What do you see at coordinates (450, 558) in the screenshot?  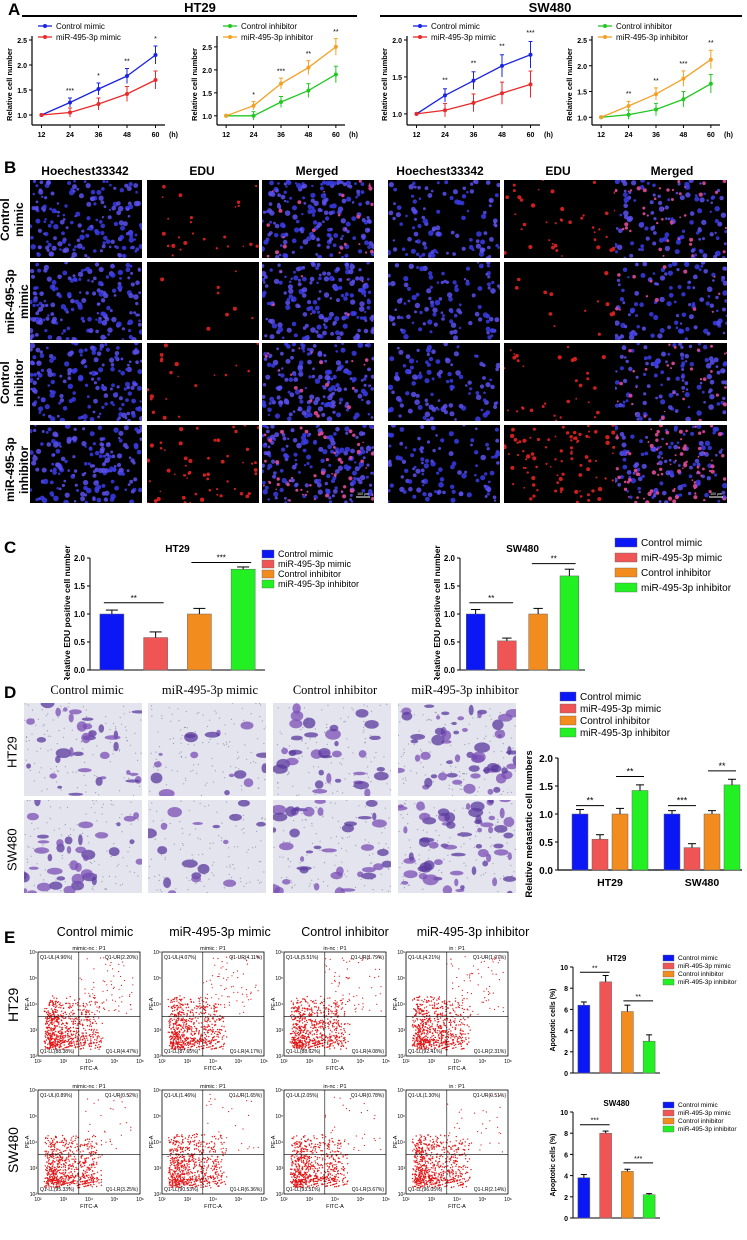 I see `y-tick-label: 2.0` at bounding box center [450, 558].